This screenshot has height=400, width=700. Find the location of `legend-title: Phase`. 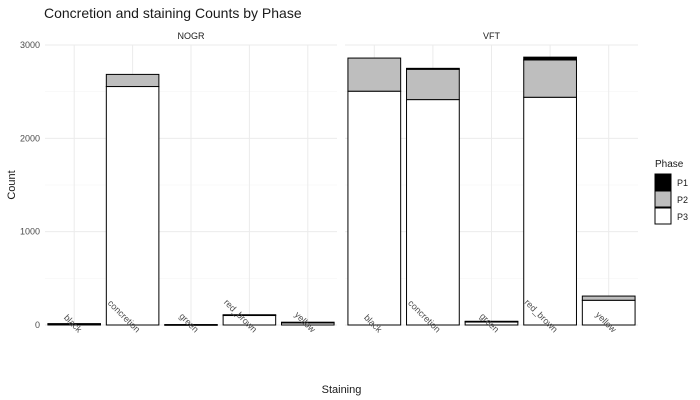

legend-title: Phase is located at coordinates (669, 164).